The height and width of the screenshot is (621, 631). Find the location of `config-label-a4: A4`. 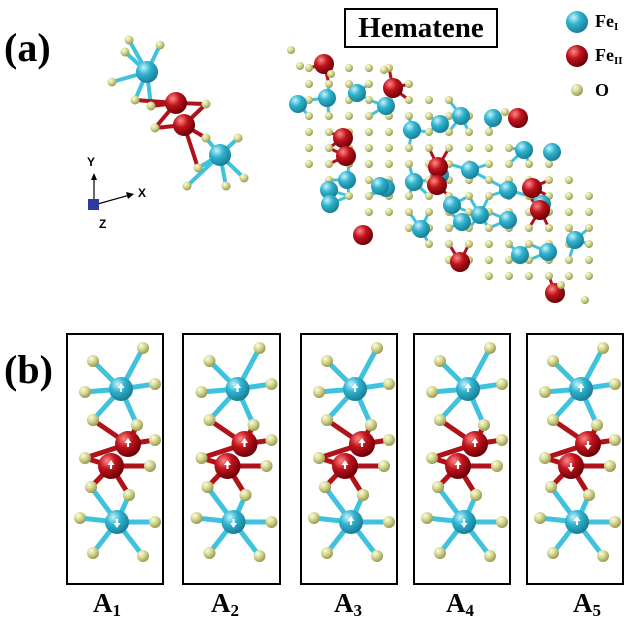

config-label-a4: A4 is located at coordinates (460, 604).